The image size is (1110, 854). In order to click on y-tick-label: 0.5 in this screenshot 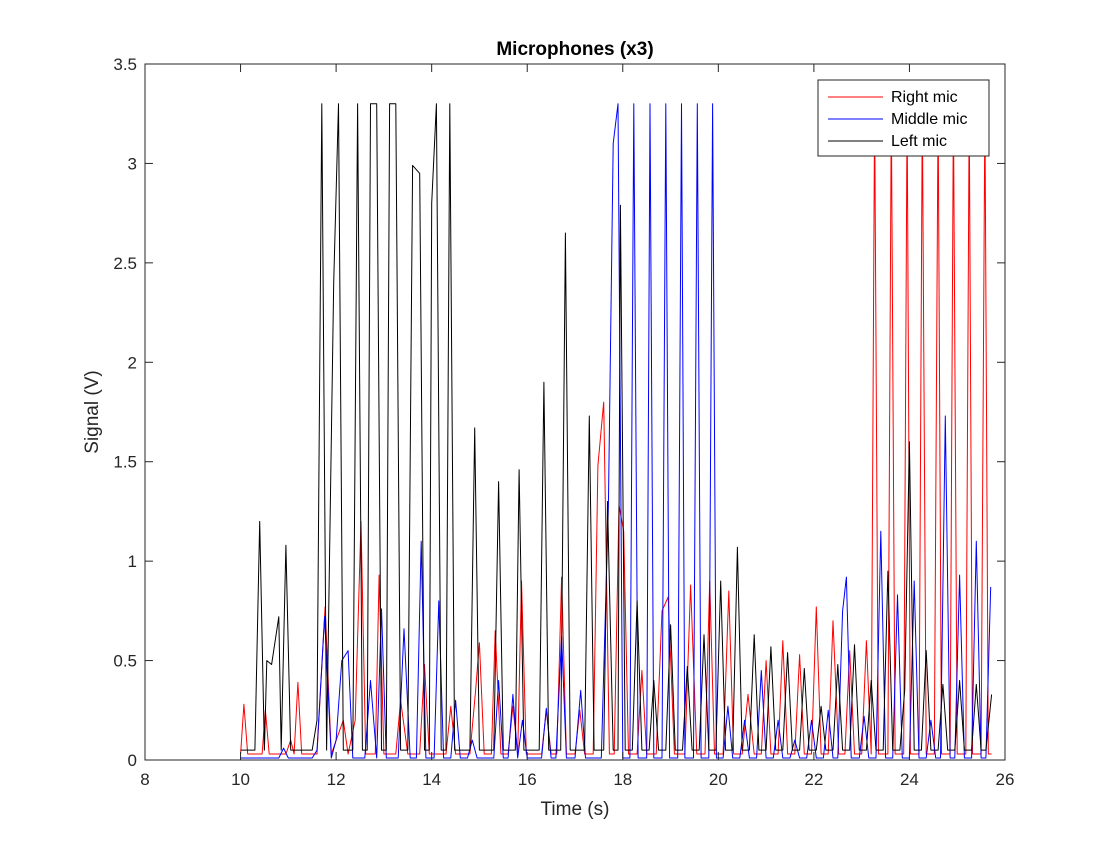, I will do `click(125, 661)`.